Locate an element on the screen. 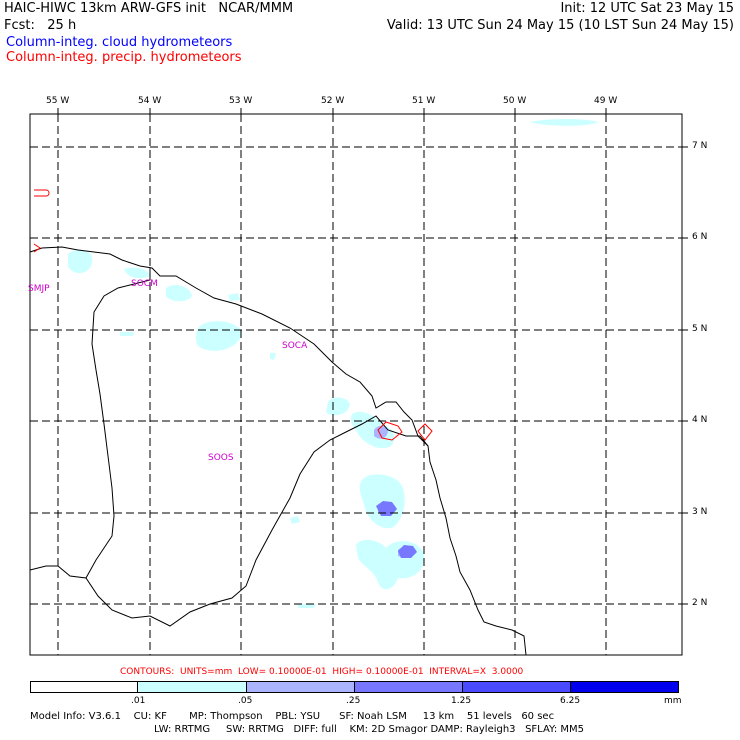  init-time: Init: 12 UTC Sat 23 May 15 is located at coordinates (647, 8).